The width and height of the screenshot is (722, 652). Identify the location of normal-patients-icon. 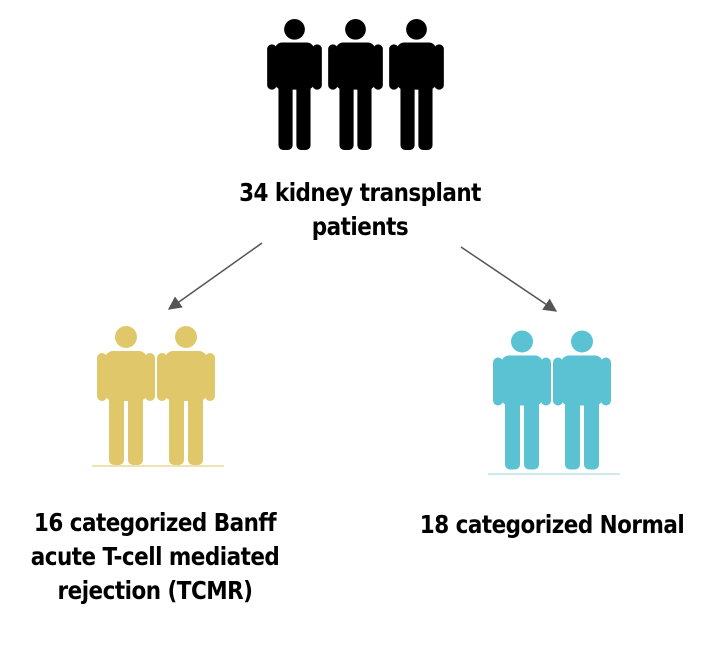
(554, 402).